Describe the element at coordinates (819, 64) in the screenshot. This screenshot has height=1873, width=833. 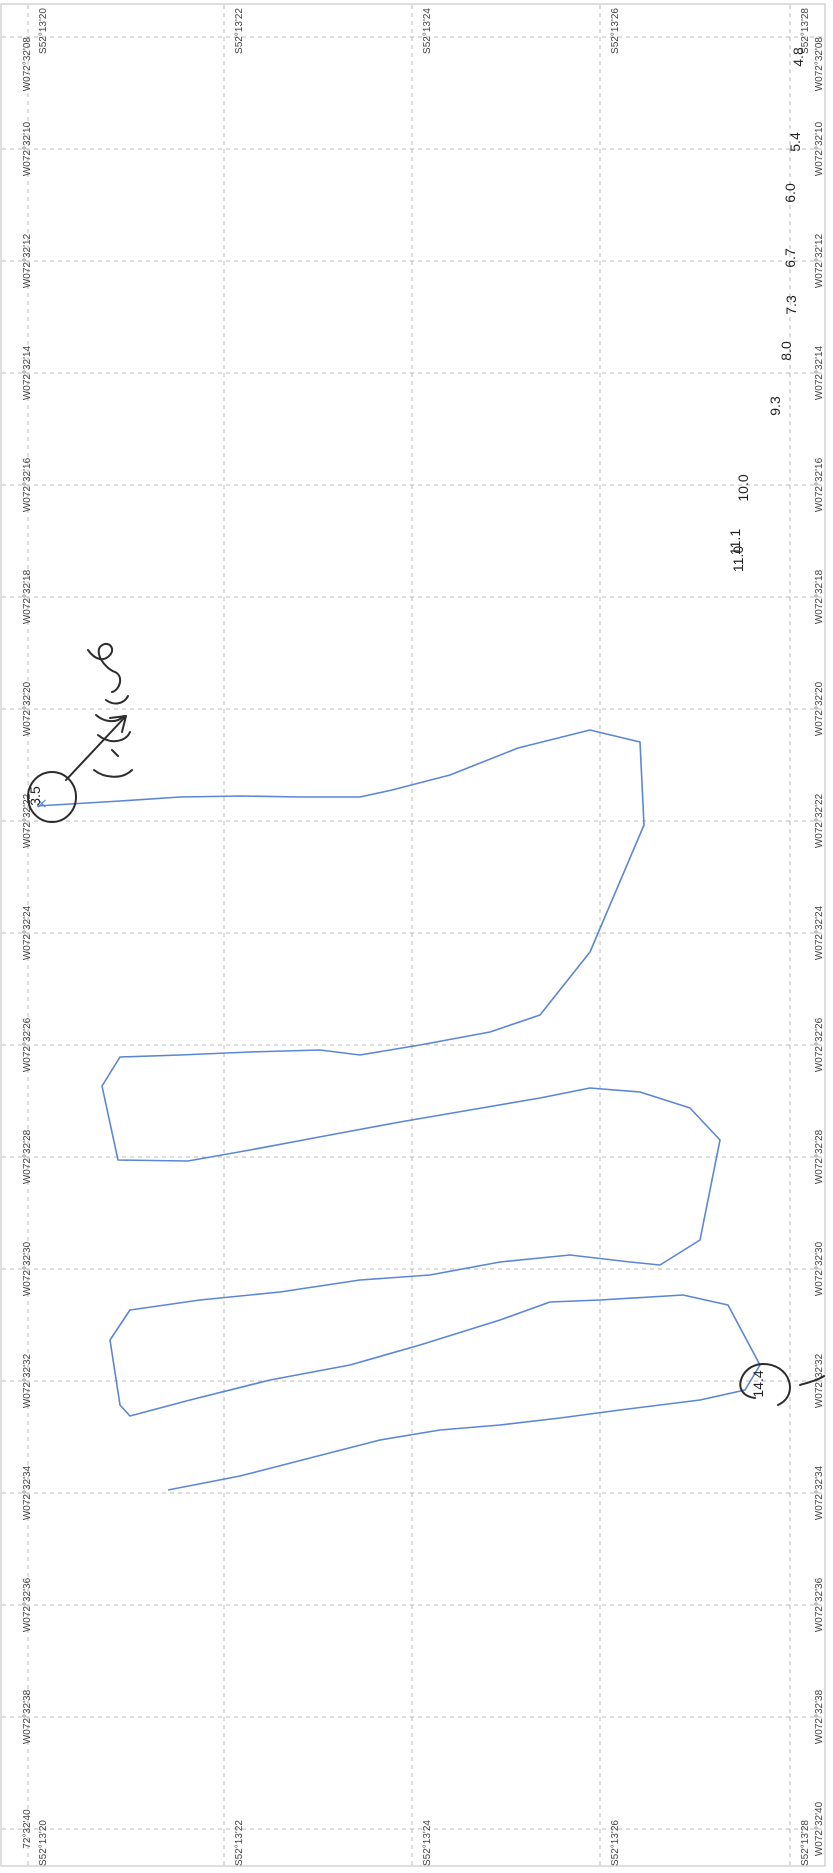
I see `right-tick-label: W072°32'08` at that location.